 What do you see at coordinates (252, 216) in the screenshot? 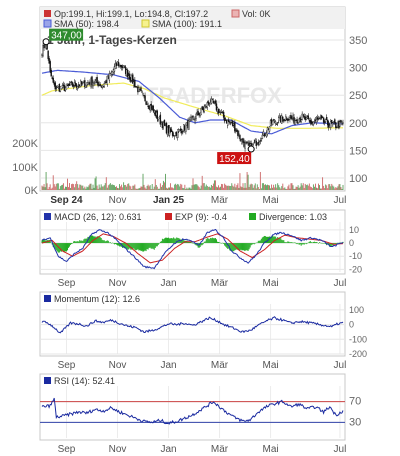
I see `divergence-legend-swatch` at bounding box center [252, 216].